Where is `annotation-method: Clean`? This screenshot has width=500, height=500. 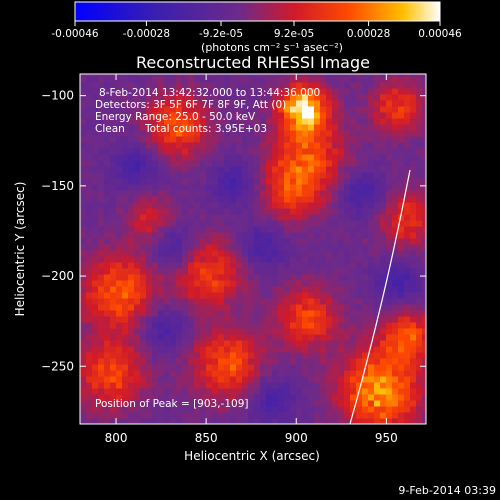 annotation-method: Clean is located at coordinates (110, 129).